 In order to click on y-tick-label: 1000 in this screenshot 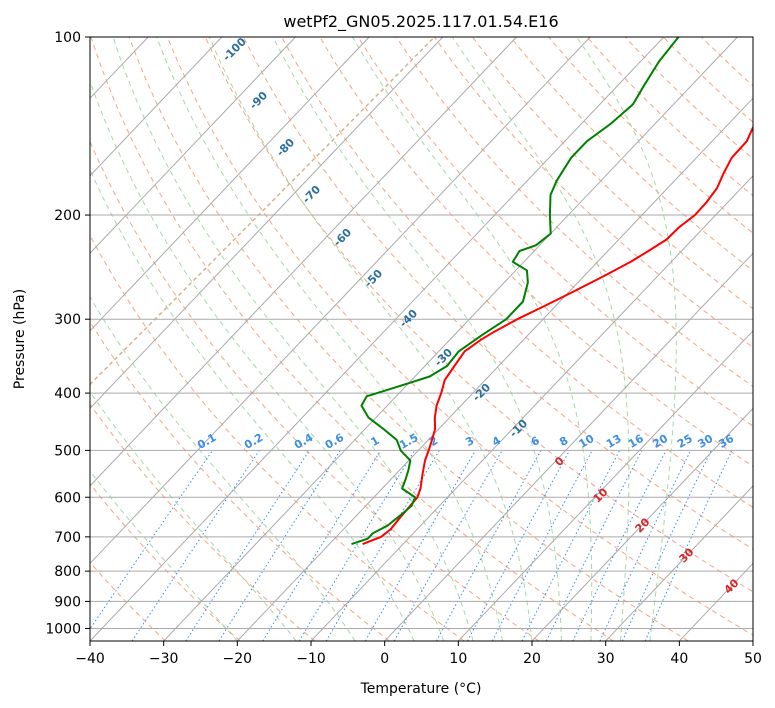, I will do `click(63, 629)`.